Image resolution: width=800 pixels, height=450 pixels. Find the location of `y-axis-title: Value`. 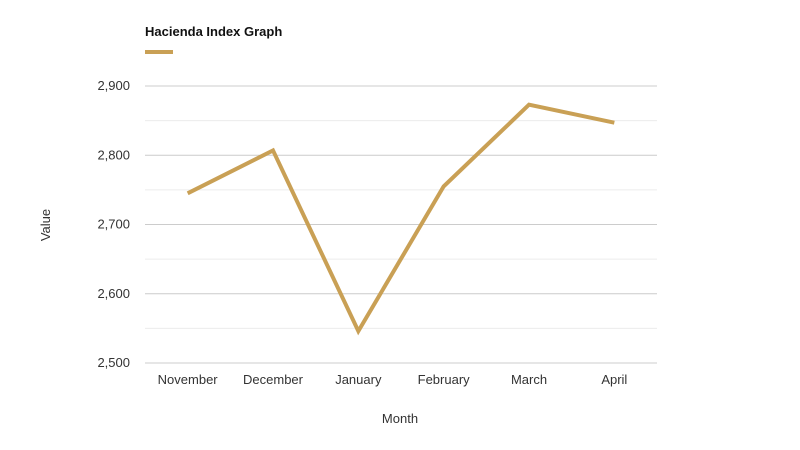

y-axis-title: Value is located at coordinates (45, 225).